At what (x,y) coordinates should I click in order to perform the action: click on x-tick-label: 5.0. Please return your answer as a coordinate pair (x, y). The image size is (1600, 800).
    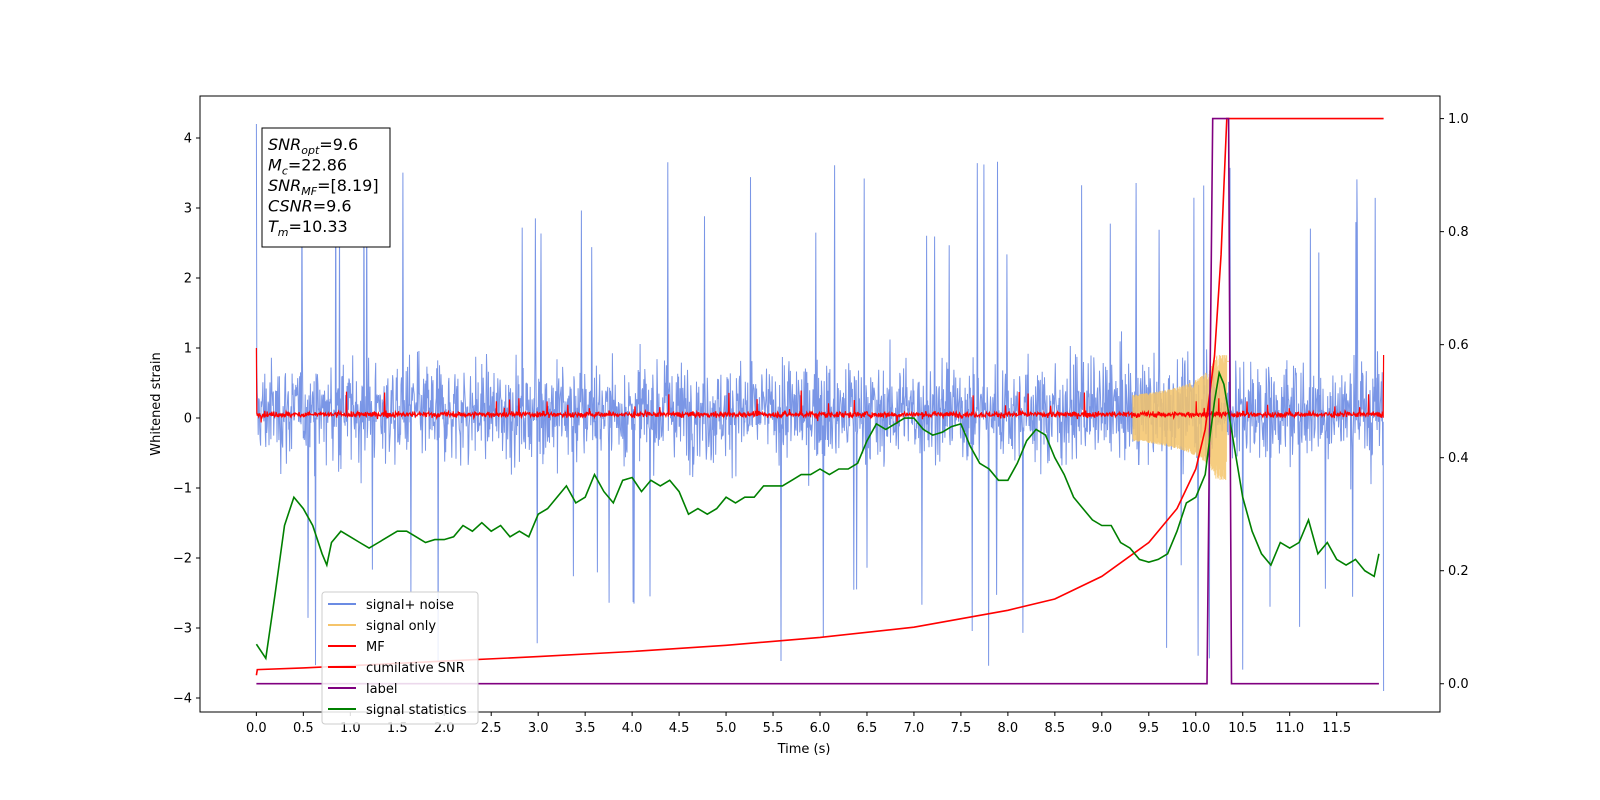
    Looking at the image, I should click on (726, 728).